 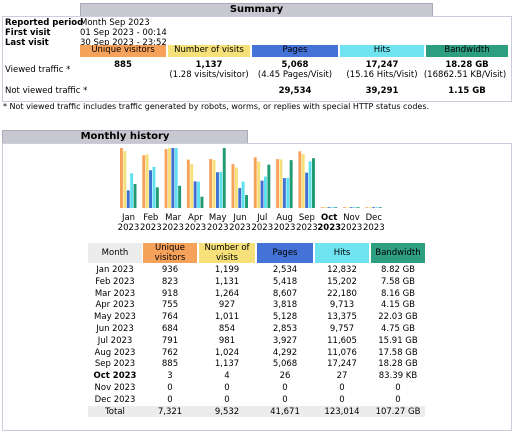 I want to click on table-cell-hits: 0, so click(x=342, y=388).